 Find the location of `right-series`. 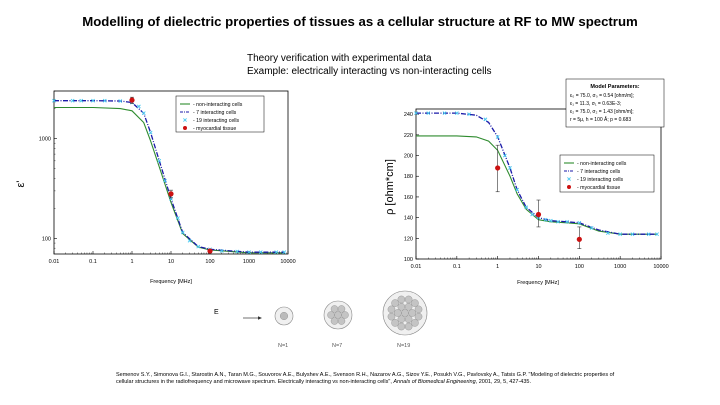

right-series is located at coordinates (536, 180).